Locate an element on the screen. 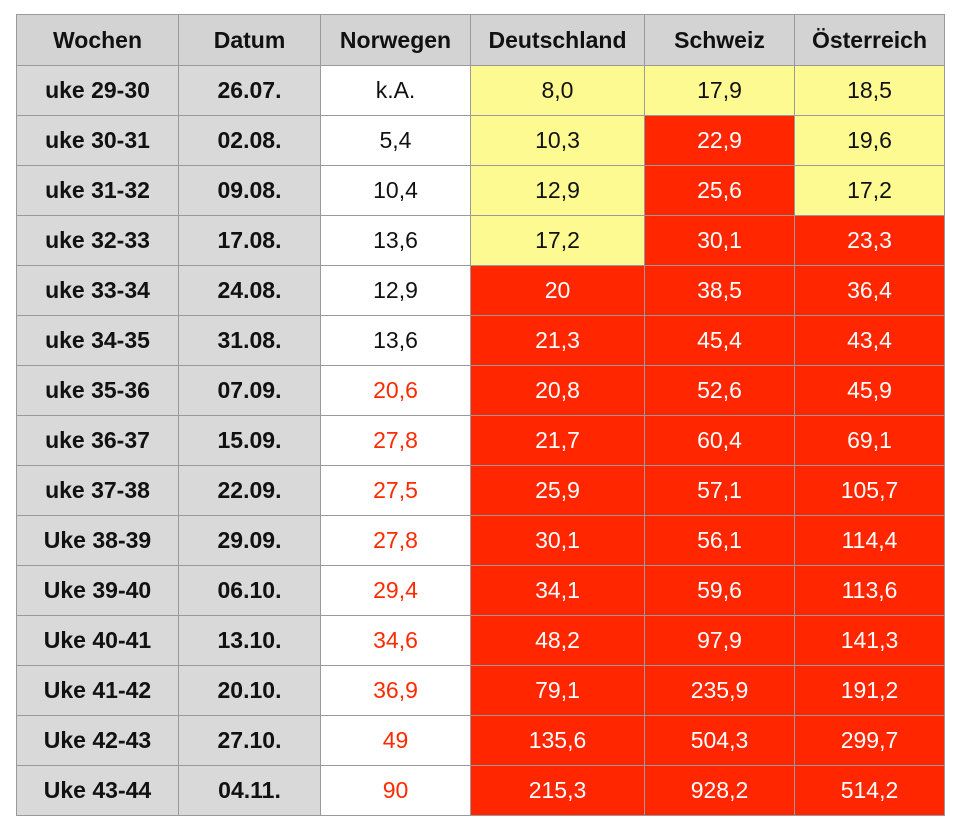 This screenshot has width=958, height=826. cell-oesterreich: 17,2 is located at coordinates (869, 190).